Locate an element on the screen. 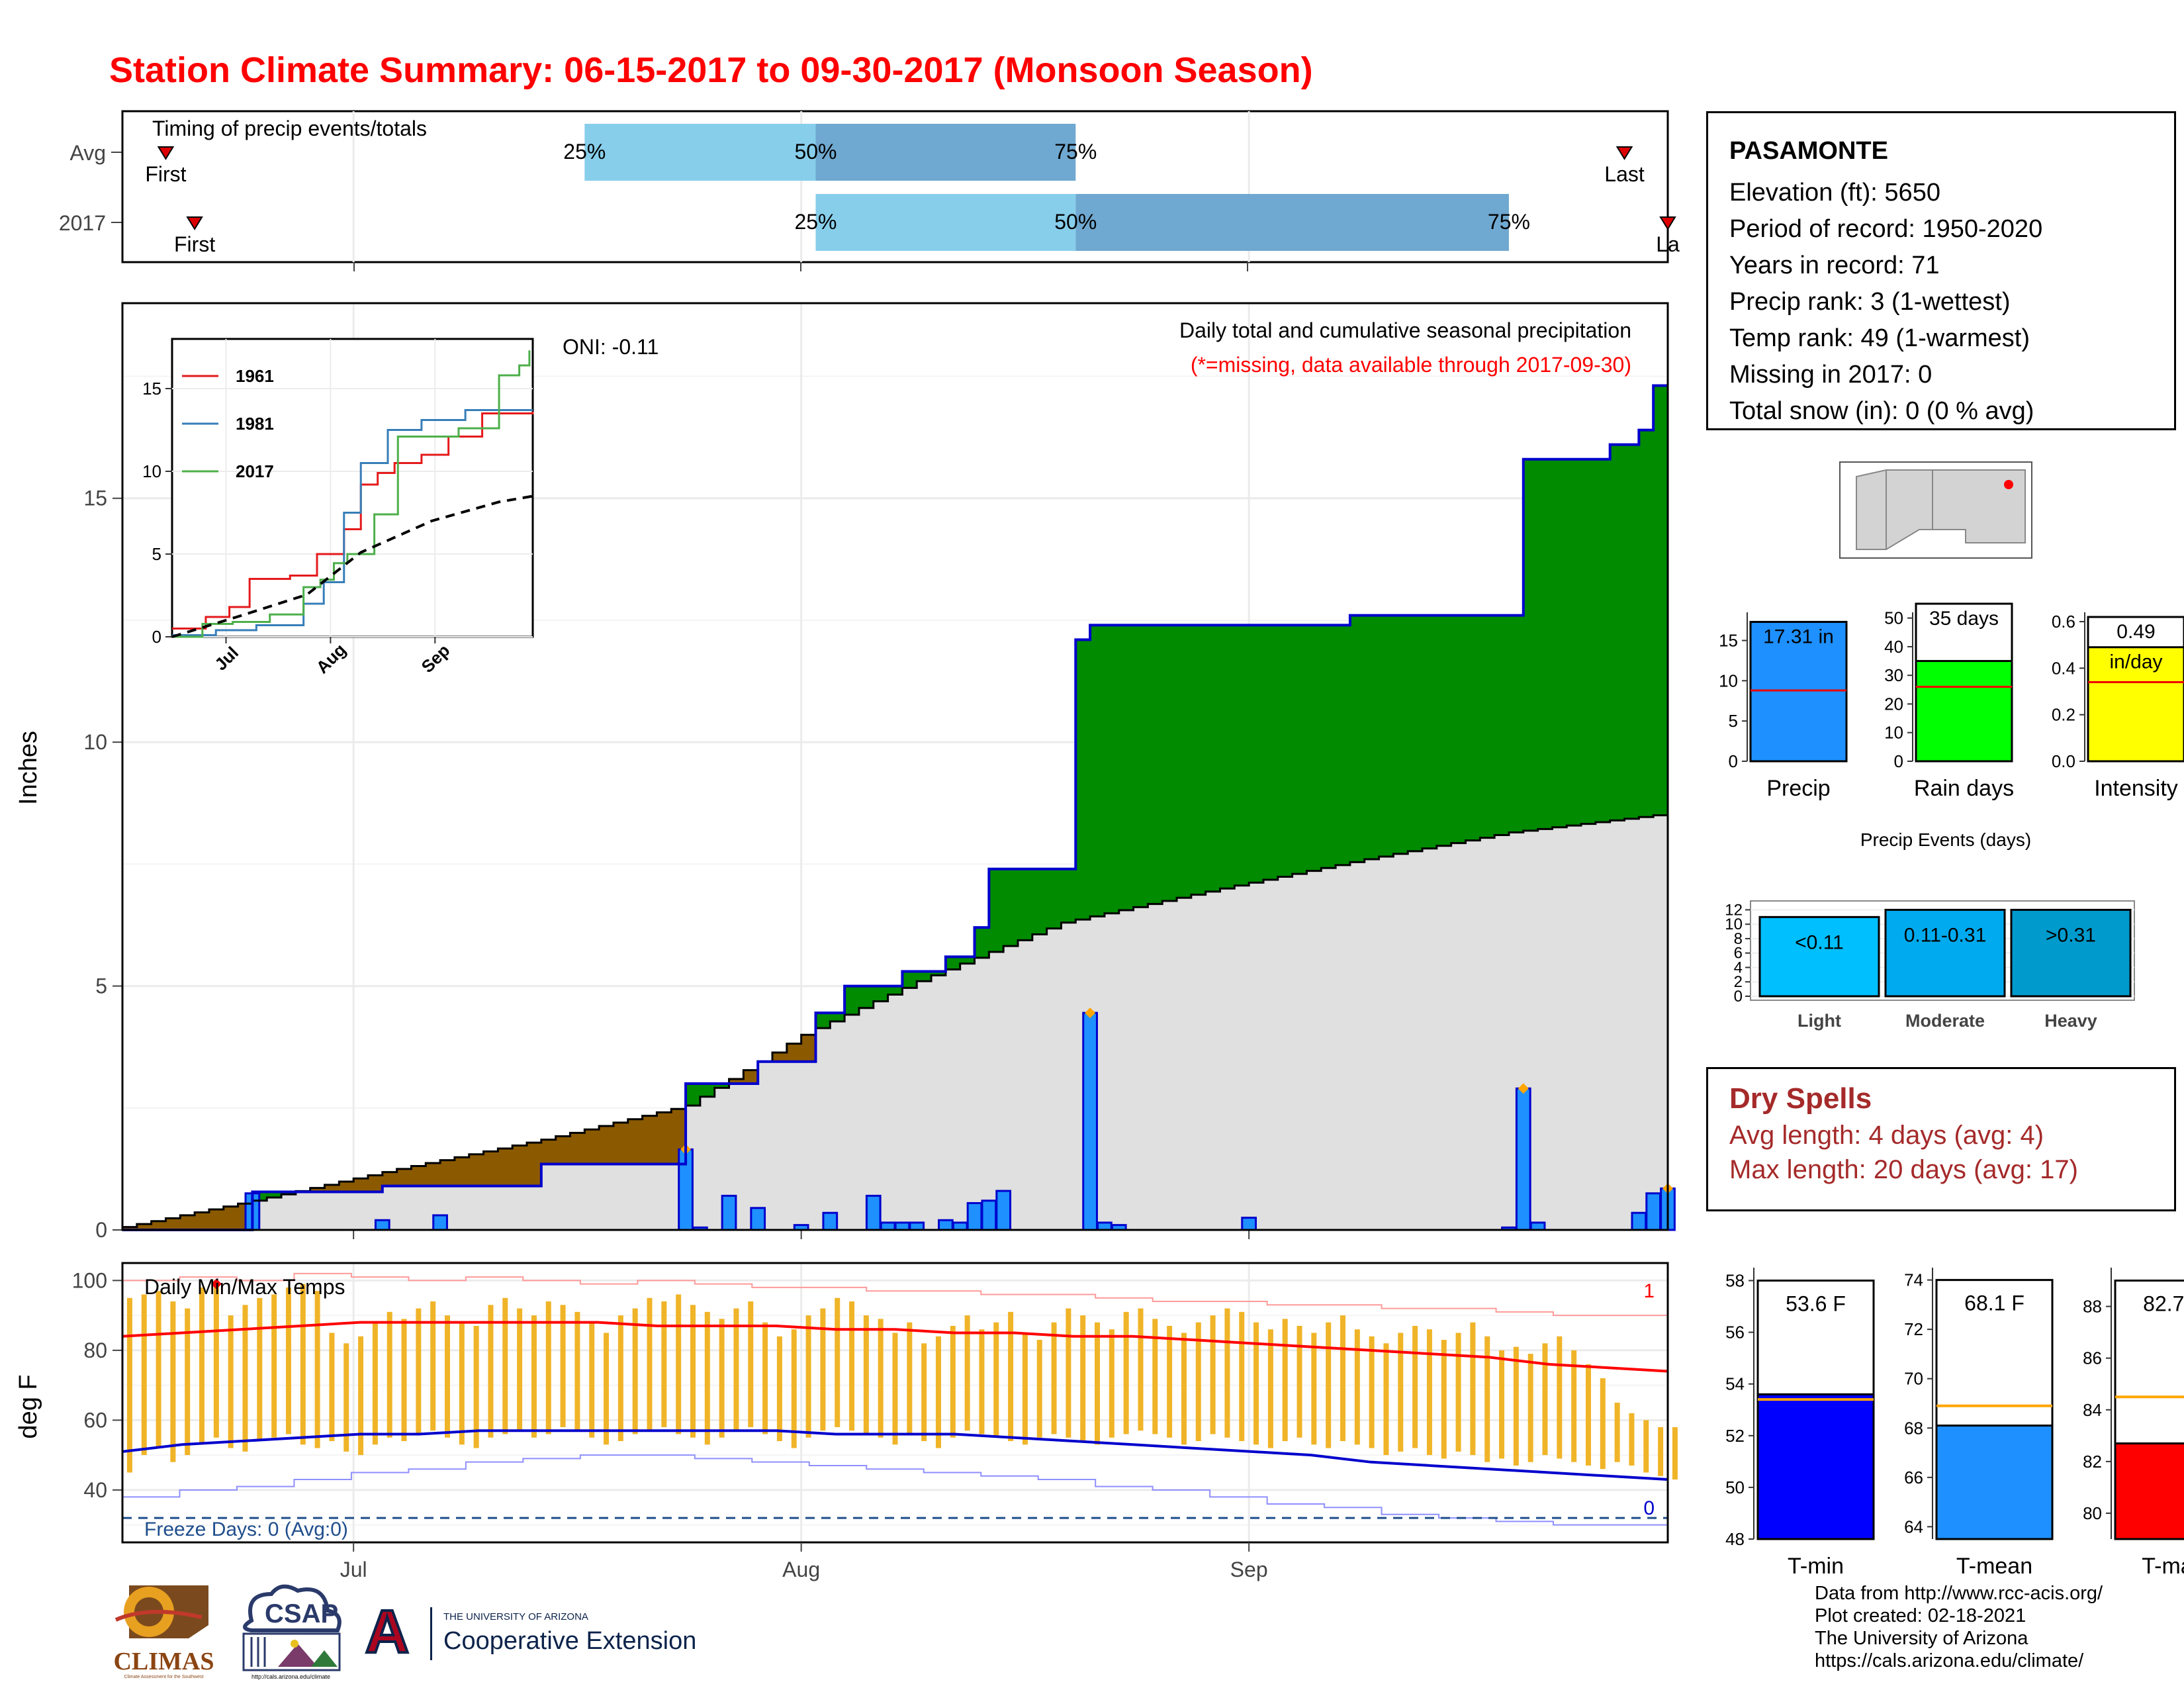  tsum-y-tick-label: 84 is located at coordinates (2092, 1410).